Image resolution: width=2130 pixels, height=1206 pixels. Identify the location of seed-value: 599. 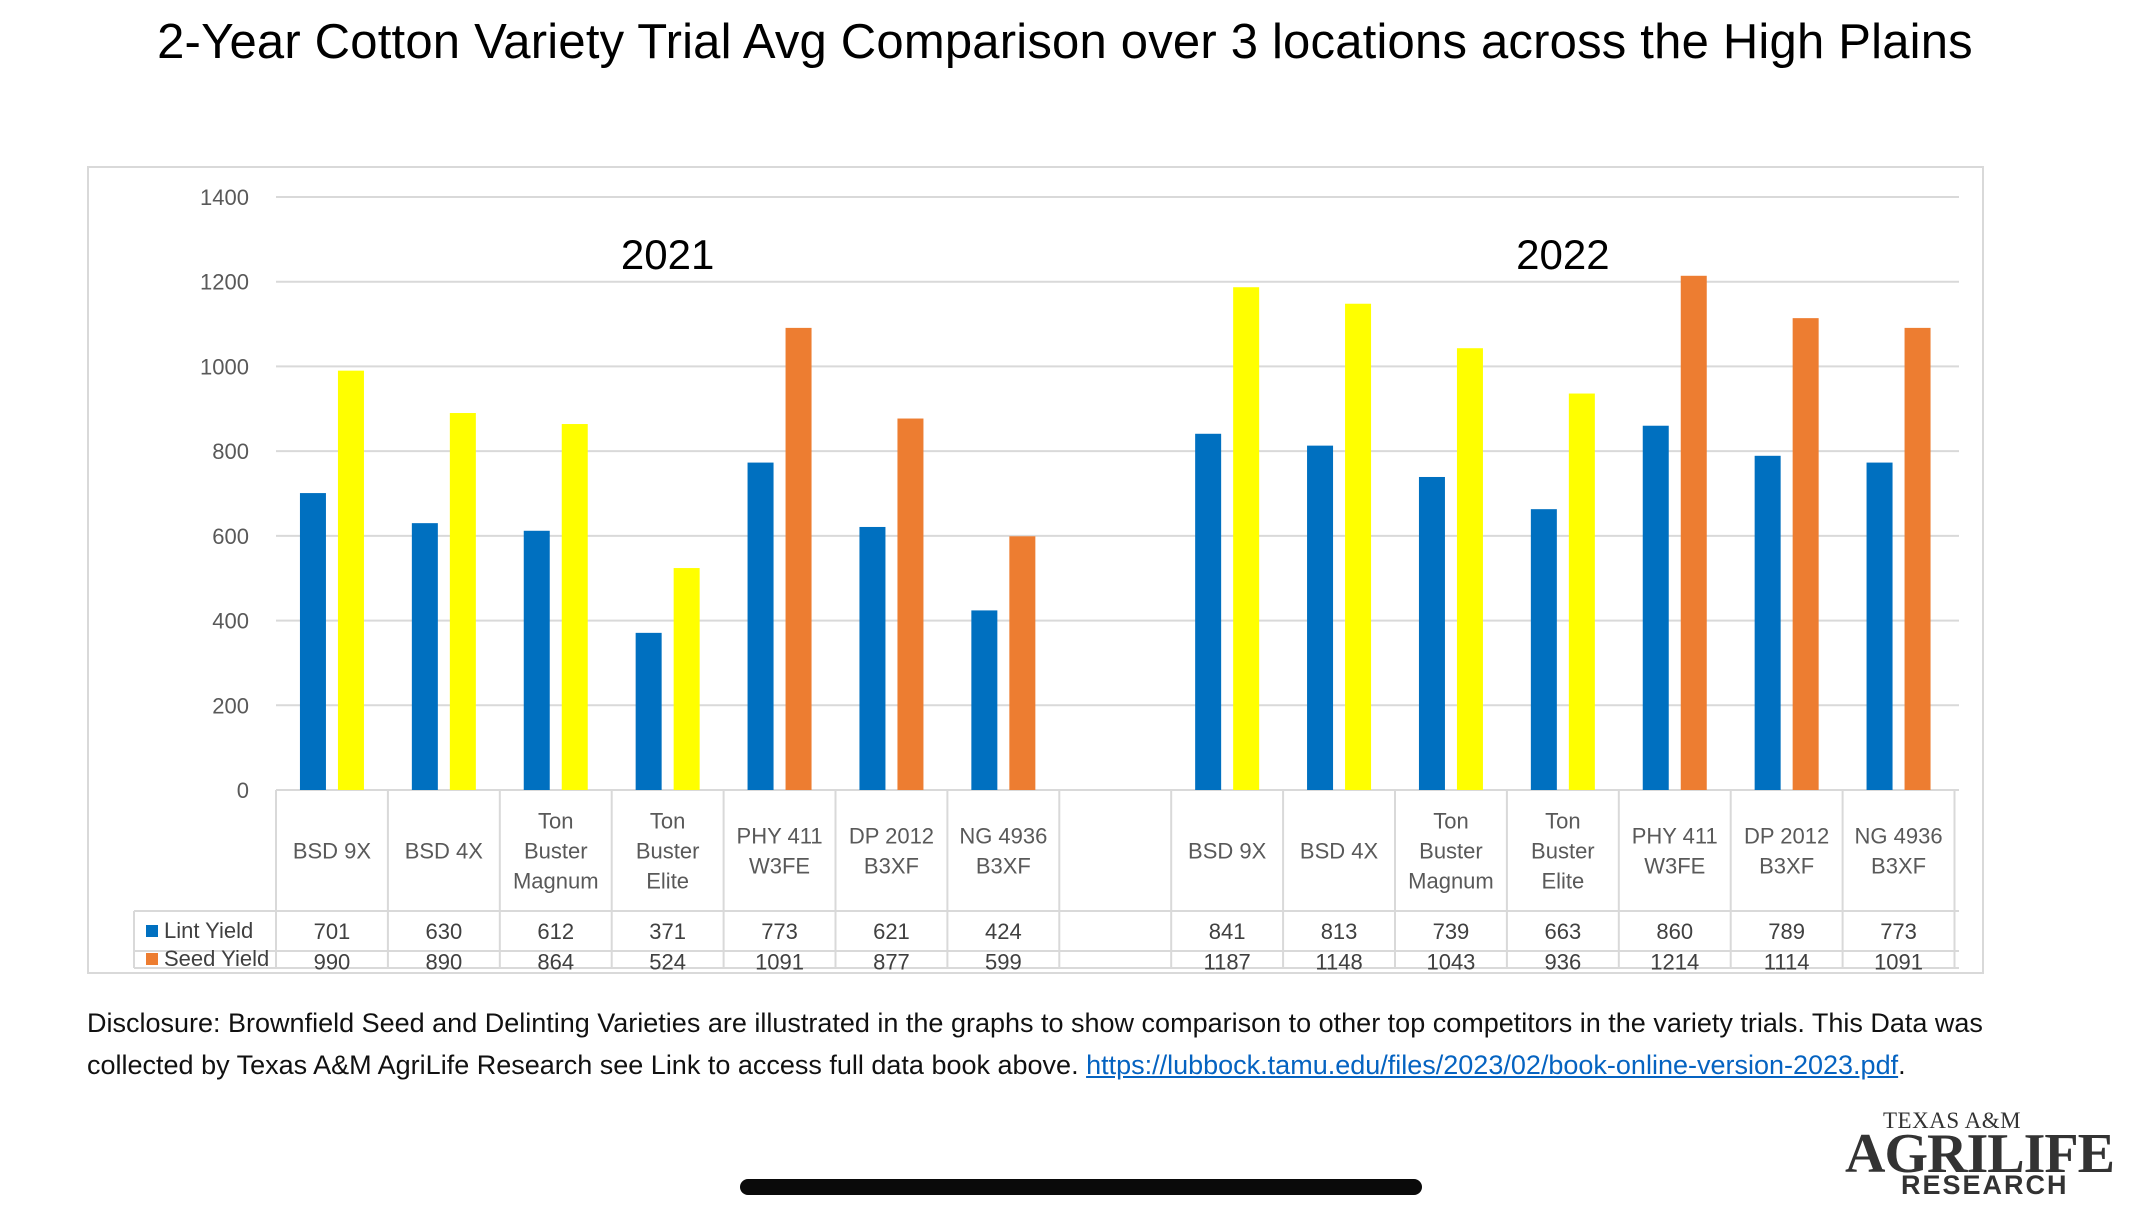
(1003, 962).